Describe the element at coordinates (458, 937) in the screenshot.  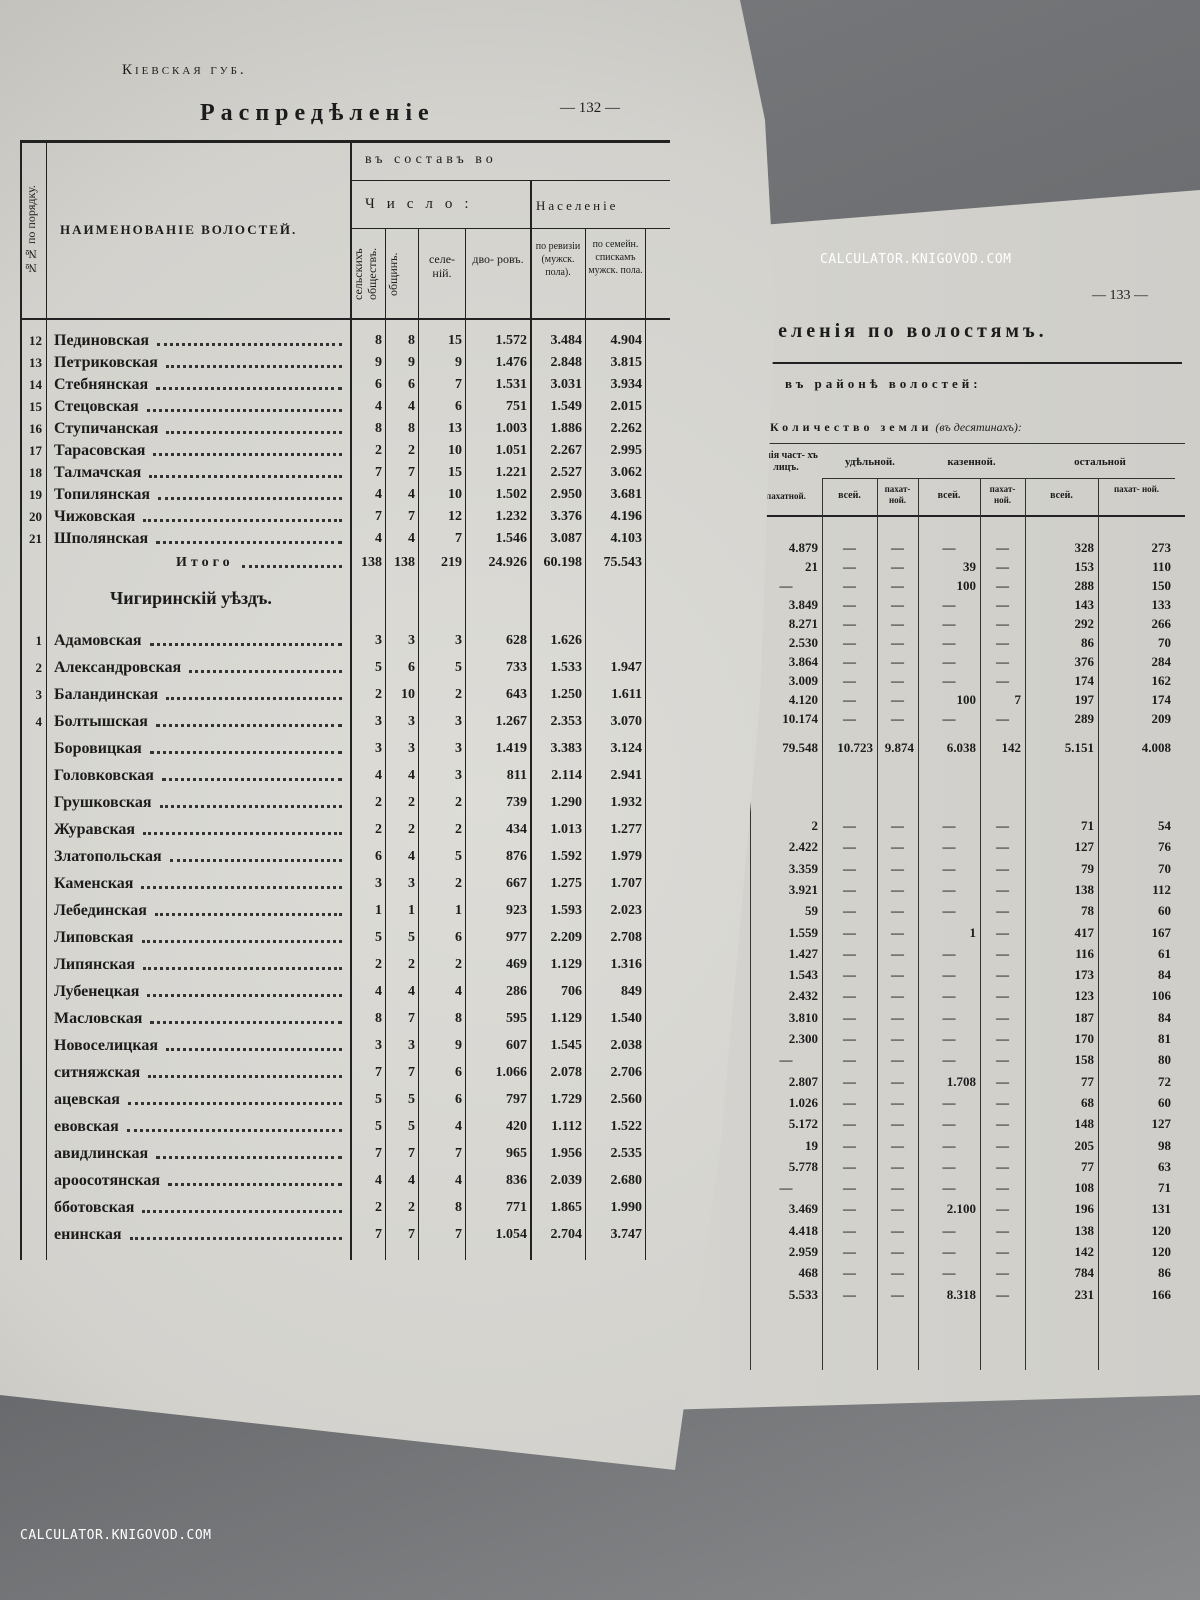
I see `cell-selenii: 6` at that location.